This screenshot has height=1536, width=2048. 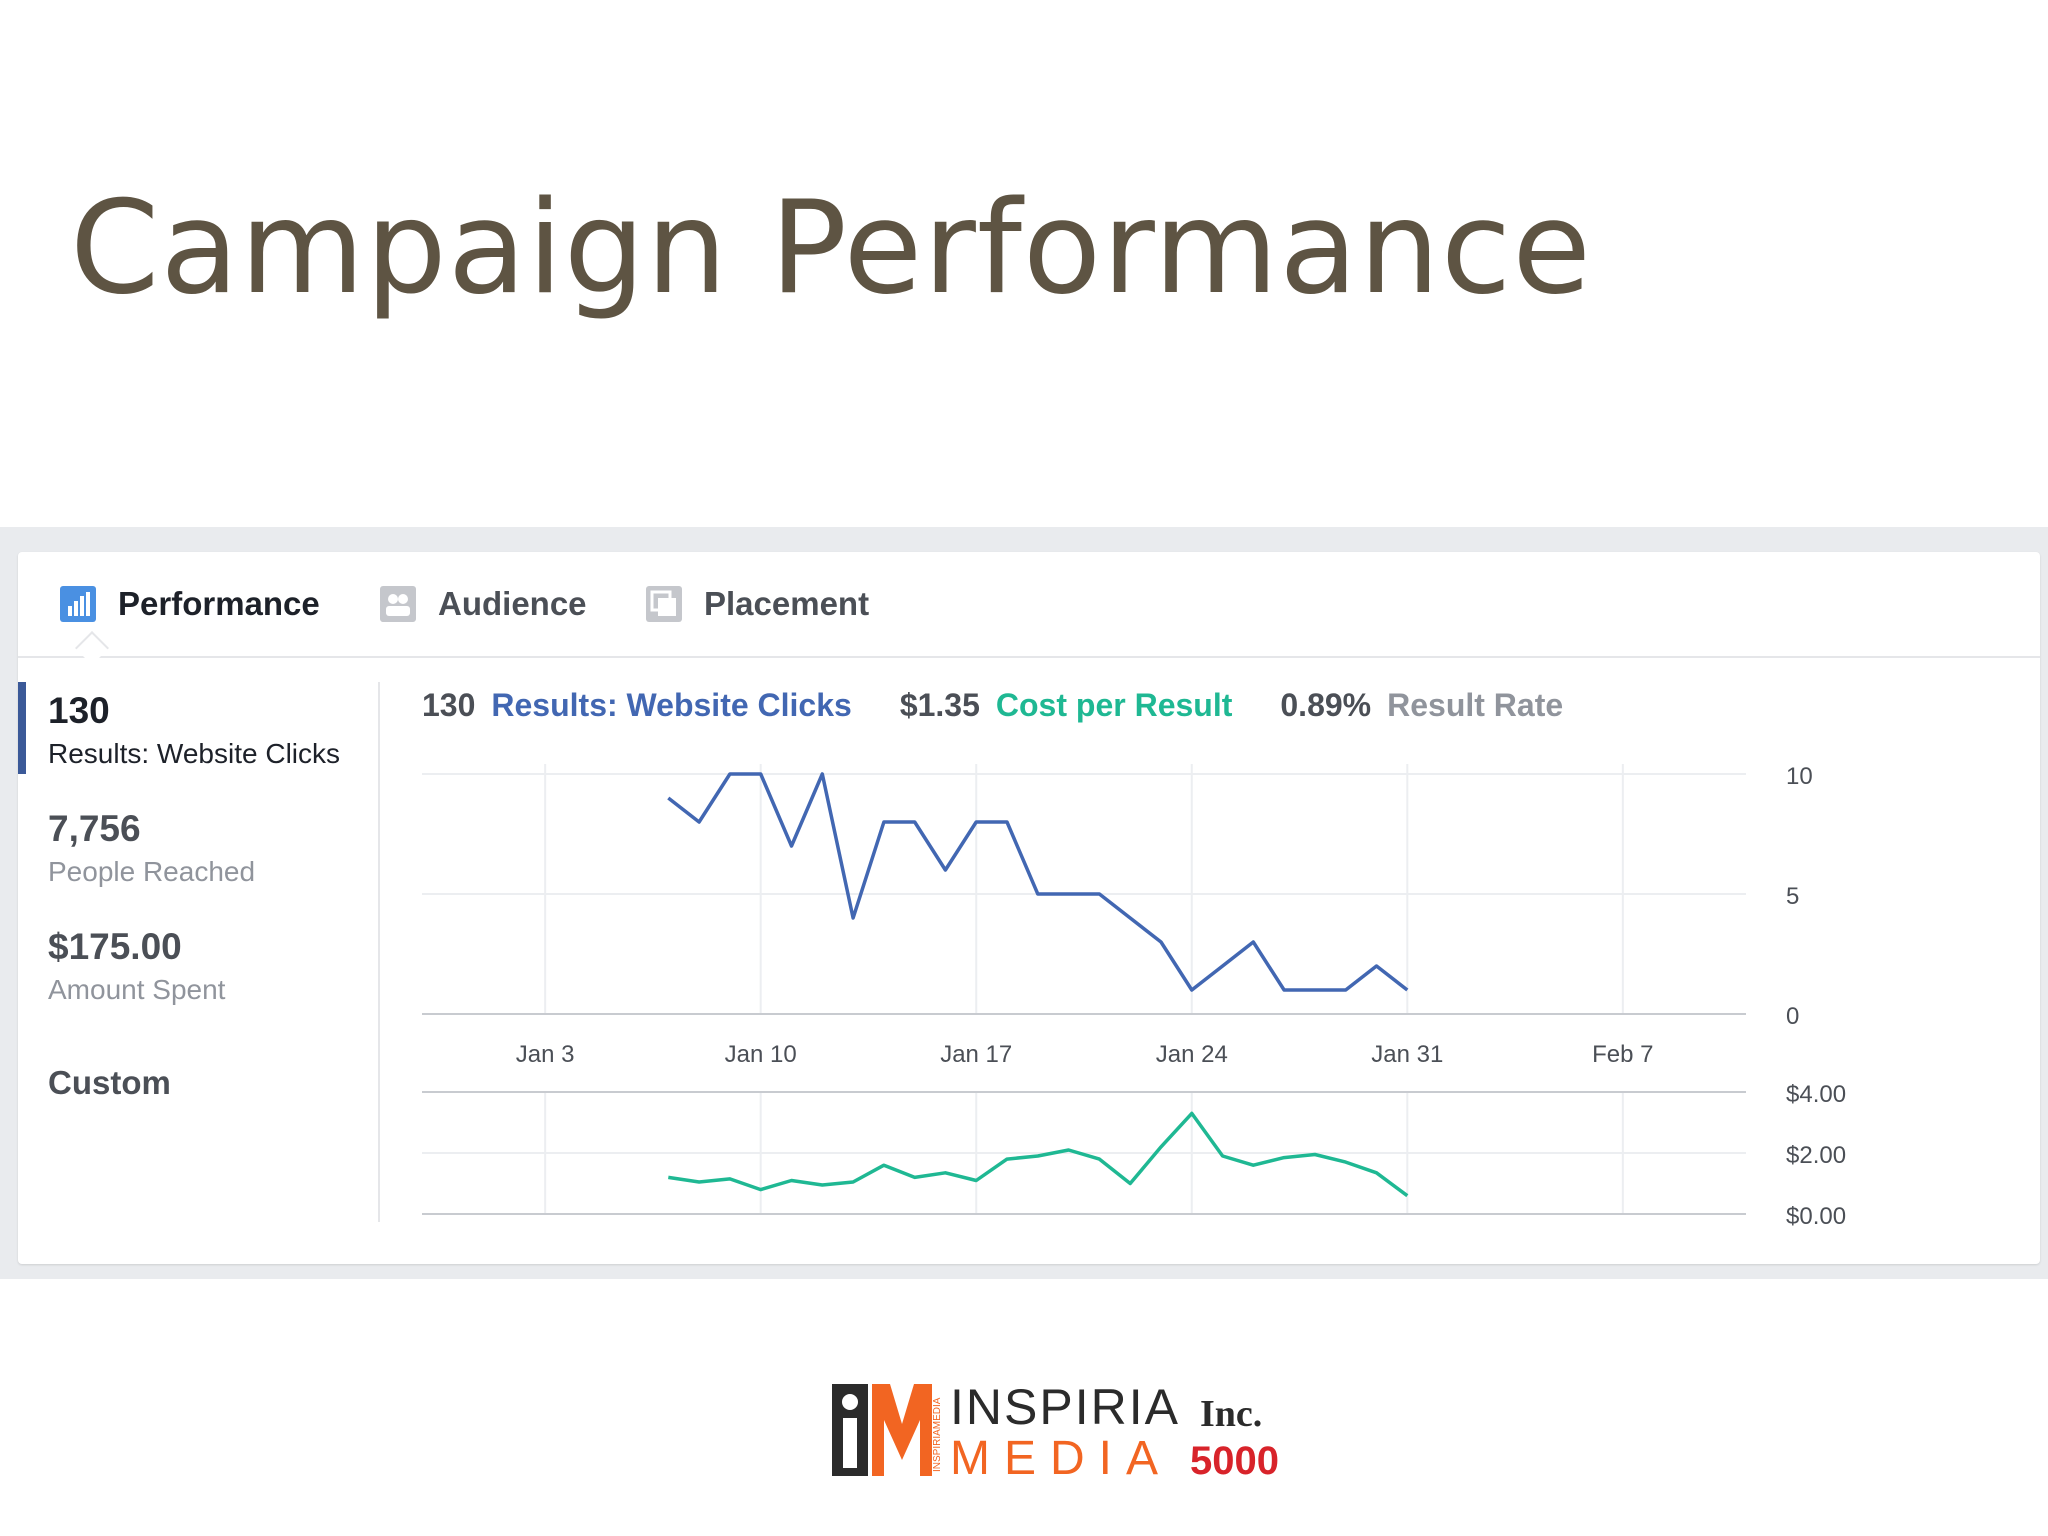 What do you see at coordinates (137, 989) in the screenshot?
I see `metric-amount-spent-label: Amount Spent` at bounding box center [137, 989].